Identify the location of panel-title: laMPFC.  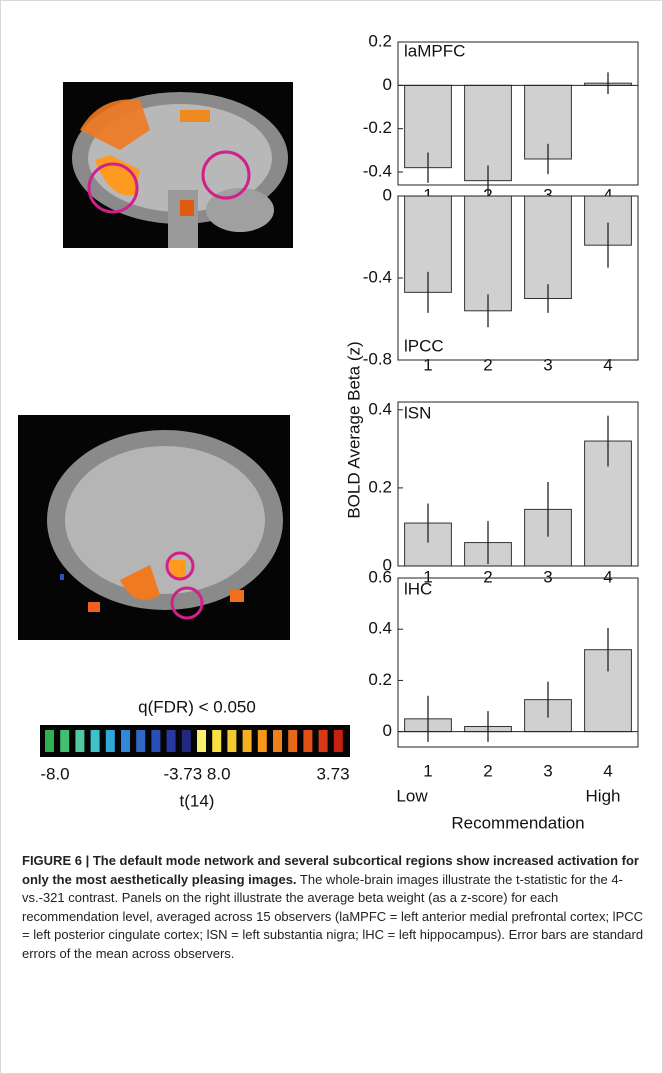
(434, 50).